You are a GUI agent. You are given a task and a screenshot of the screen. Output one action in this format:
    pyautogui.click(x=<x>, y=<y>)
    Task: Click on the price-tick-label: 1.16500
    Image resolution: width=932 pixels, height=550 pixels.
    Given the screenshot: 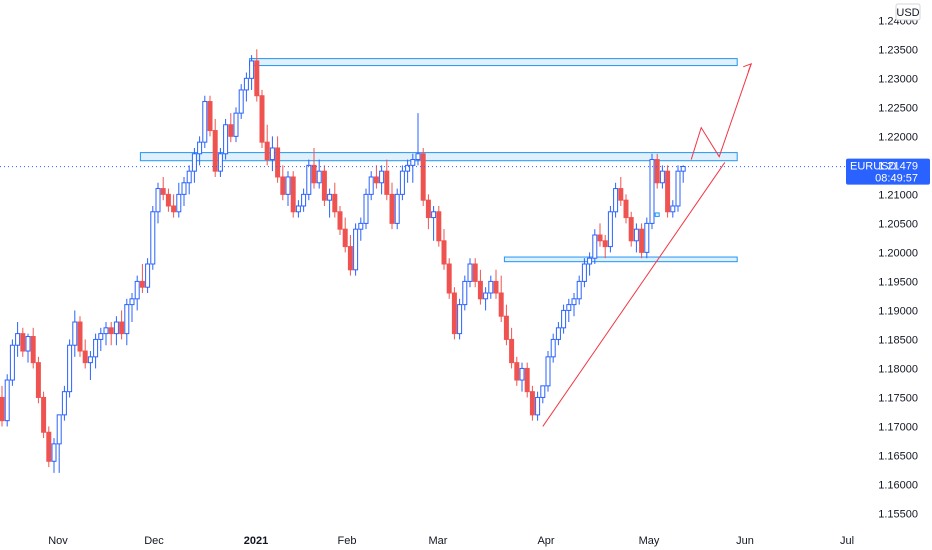 What is the action you would take?
    pyautogui.click(x=898, y=456)
    